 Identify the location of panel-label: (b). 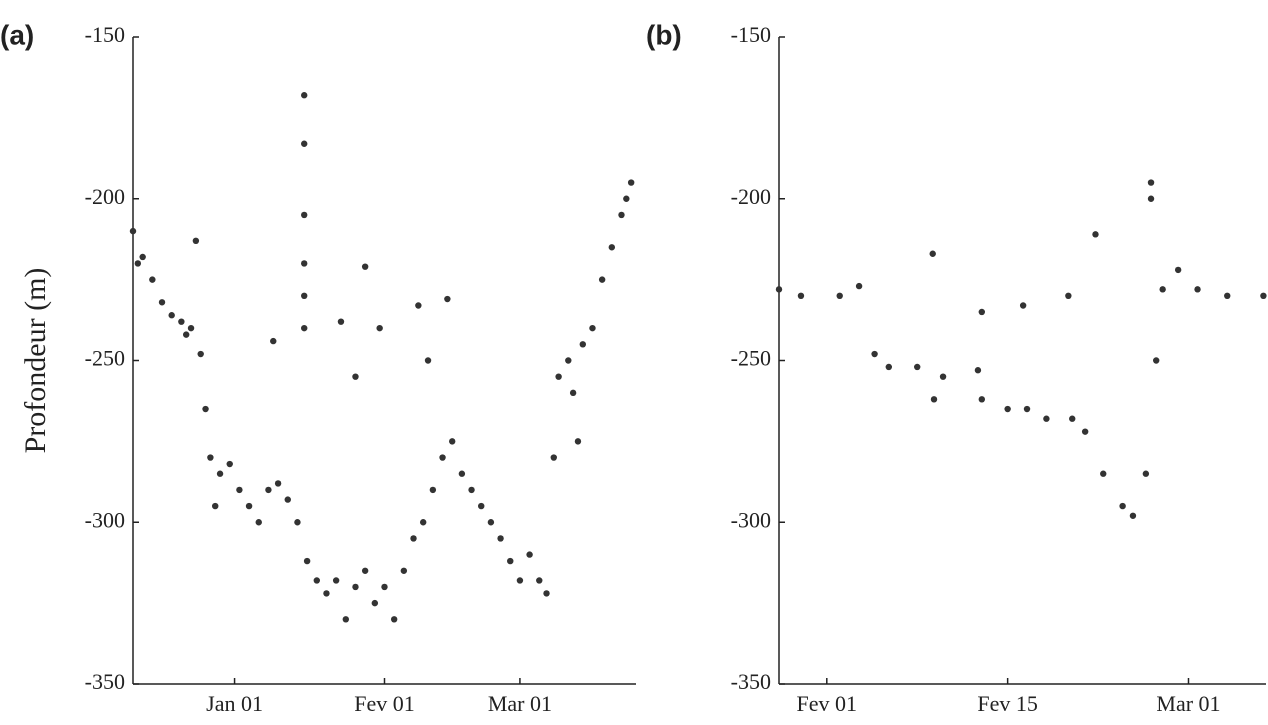
(664, 34).